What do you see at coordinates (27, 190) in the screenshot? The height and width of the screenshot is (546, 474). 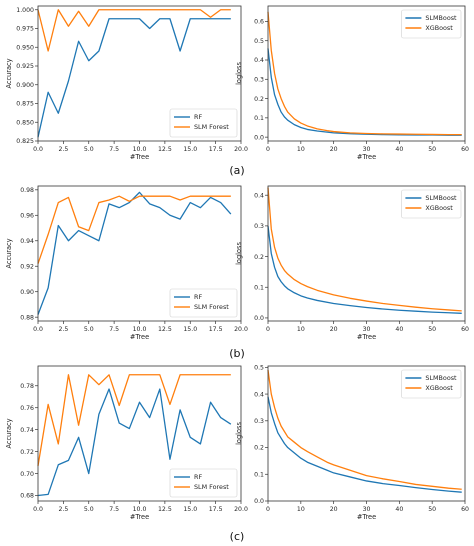 I see `y-tick-label: 0.98` at bounding box center [27, 190].